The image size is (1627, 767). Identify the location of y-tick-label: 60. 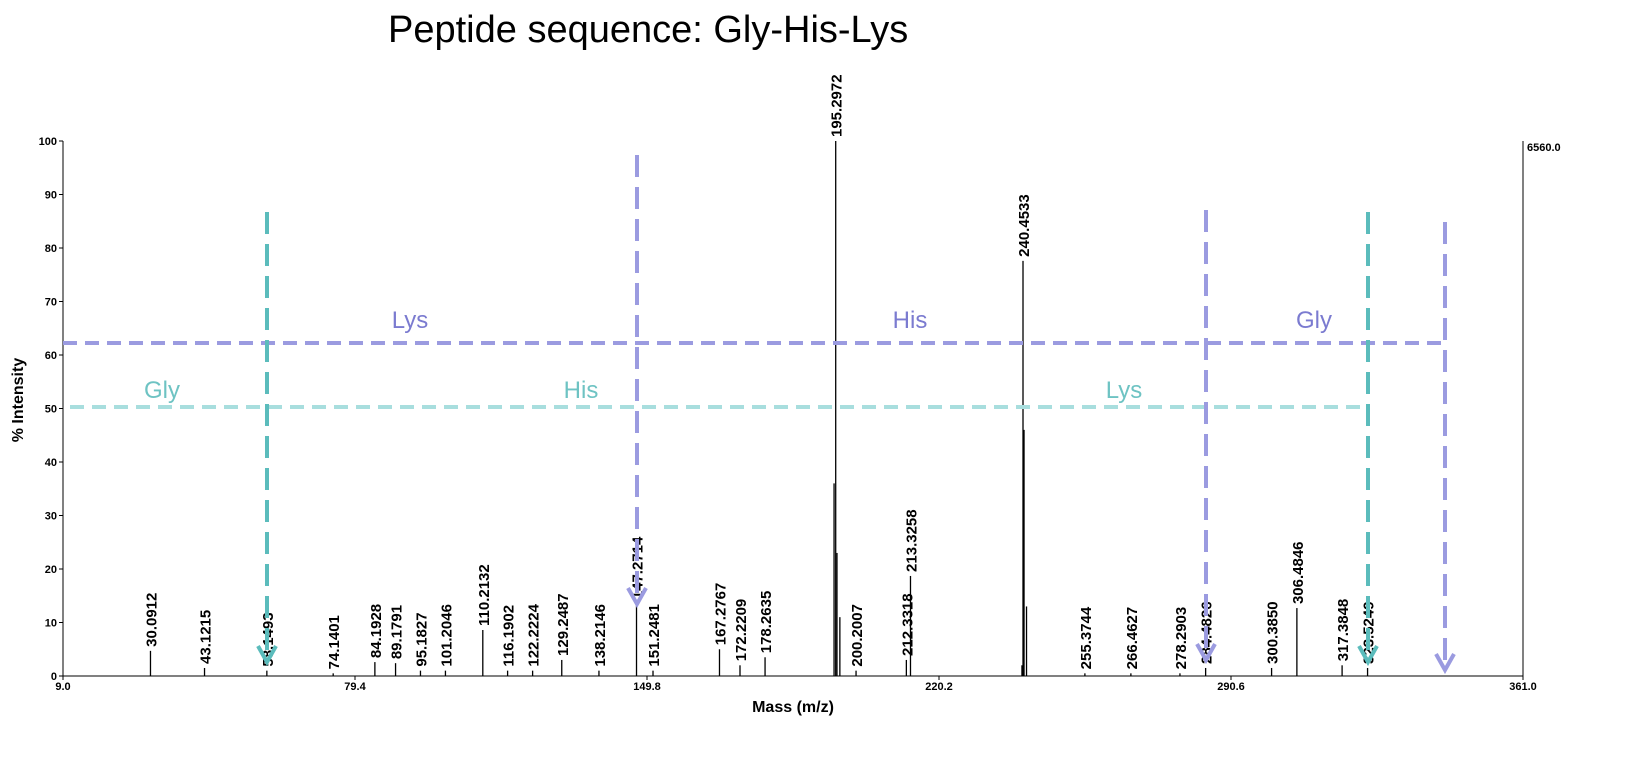
(51, 356).